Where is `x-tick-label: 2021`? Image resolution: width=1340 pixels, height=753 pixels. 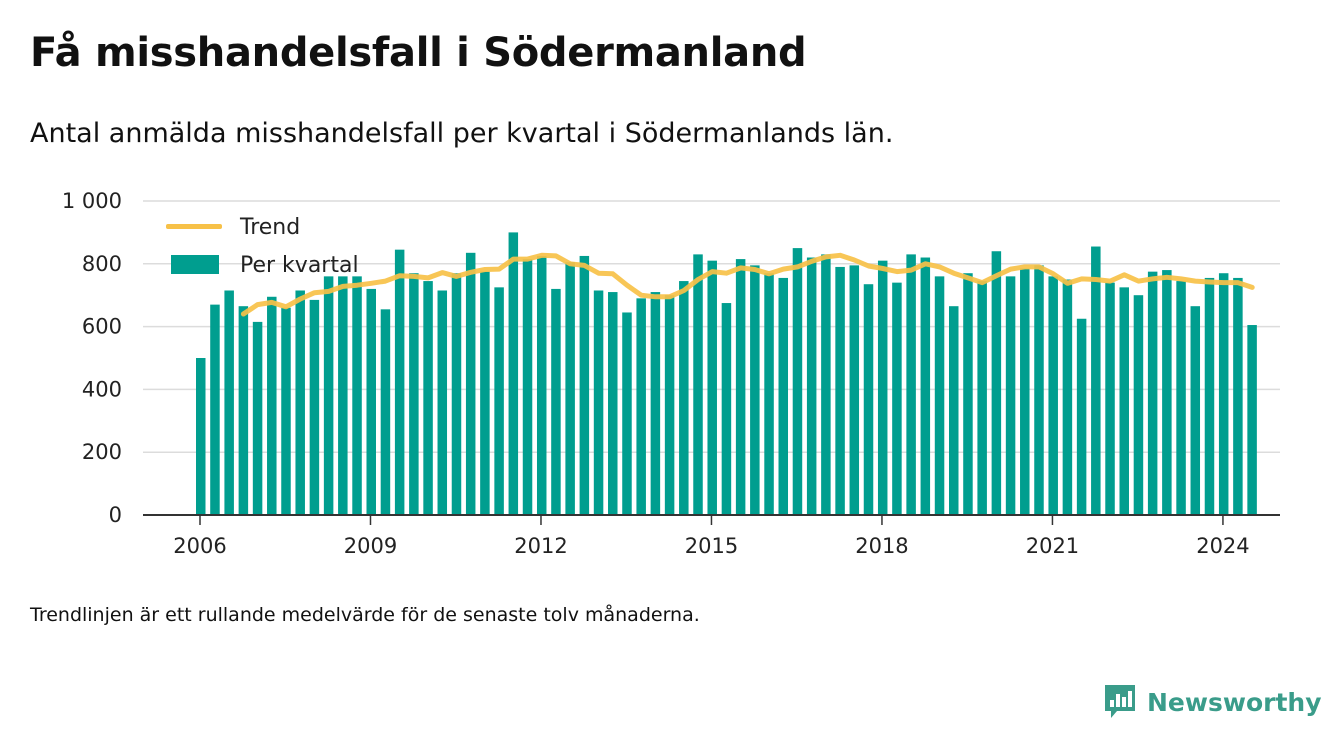
x-tick-label: 2021 is located at coordinates (1052, 546).